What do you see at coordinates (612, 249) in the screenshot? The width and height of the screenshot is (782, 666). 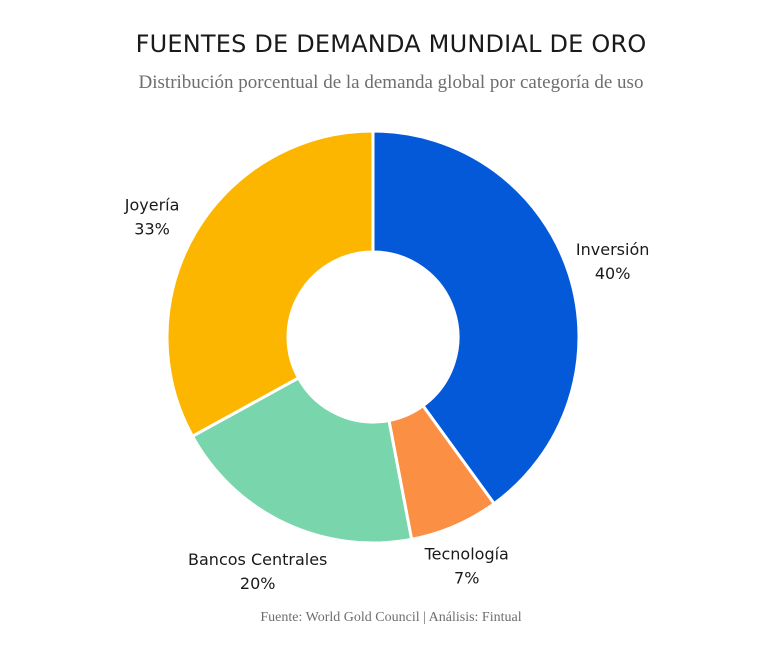 I see `slice-label: Inversión` at bounding box center [612, 249].